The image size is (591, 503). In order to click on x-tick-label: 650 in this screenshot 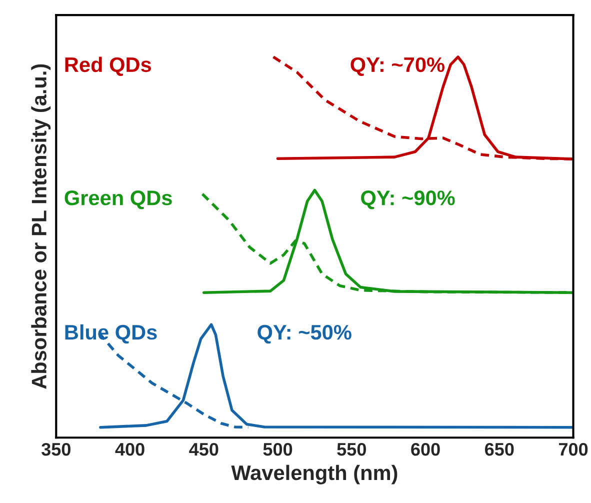, I will do `click(499, 449)`.